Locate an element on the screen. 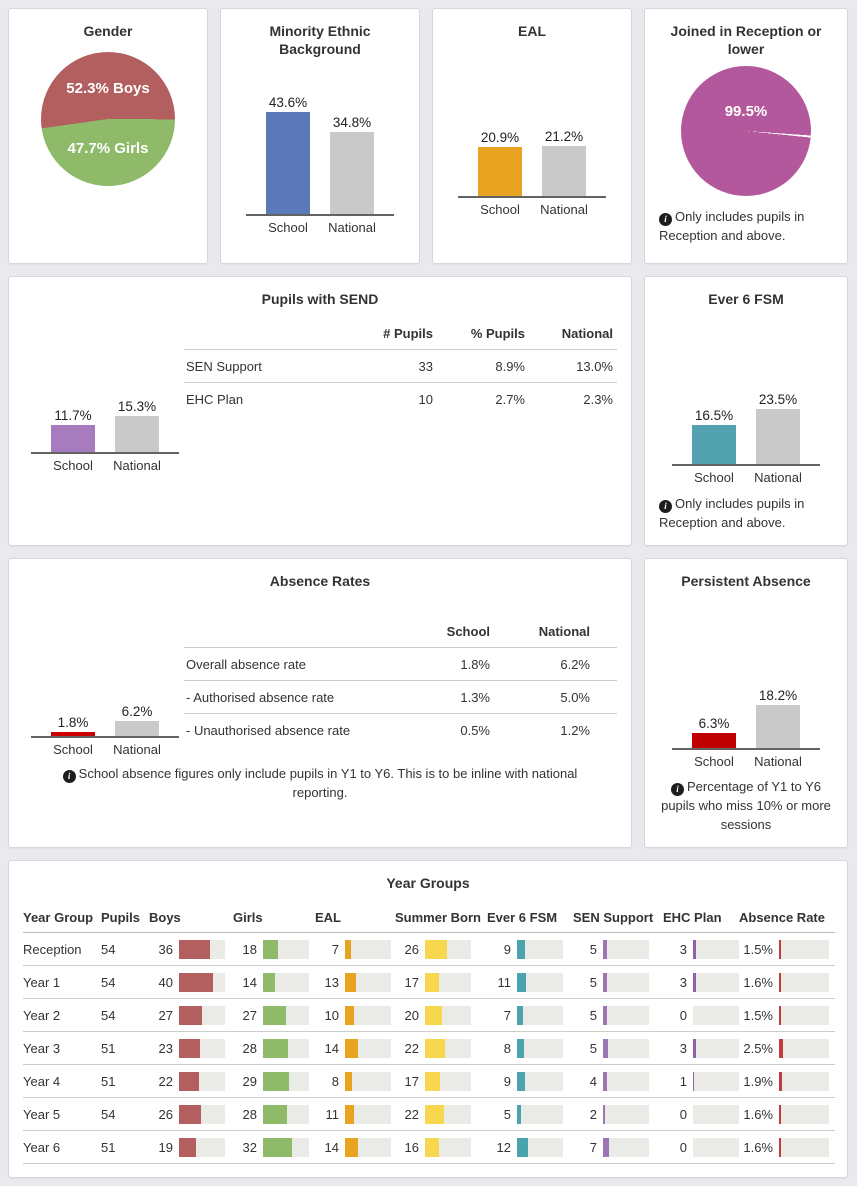 This screenshot has height=1186, width=857. table-row: Year 6 51 19 32 14 16 12 7 0 1.6% is located at coordinates (429, 1148).